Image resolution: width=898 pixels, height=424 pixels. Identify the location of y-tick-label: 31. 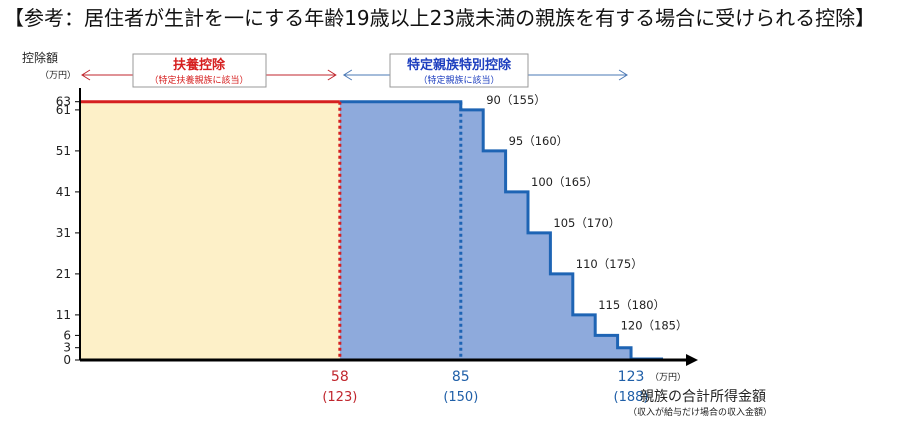
(63, 233).